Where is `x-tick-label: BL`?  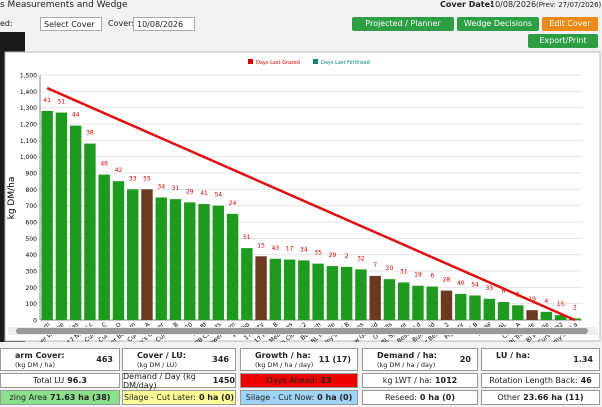
x-tick-label: BL is located at coordinates (503, 326).